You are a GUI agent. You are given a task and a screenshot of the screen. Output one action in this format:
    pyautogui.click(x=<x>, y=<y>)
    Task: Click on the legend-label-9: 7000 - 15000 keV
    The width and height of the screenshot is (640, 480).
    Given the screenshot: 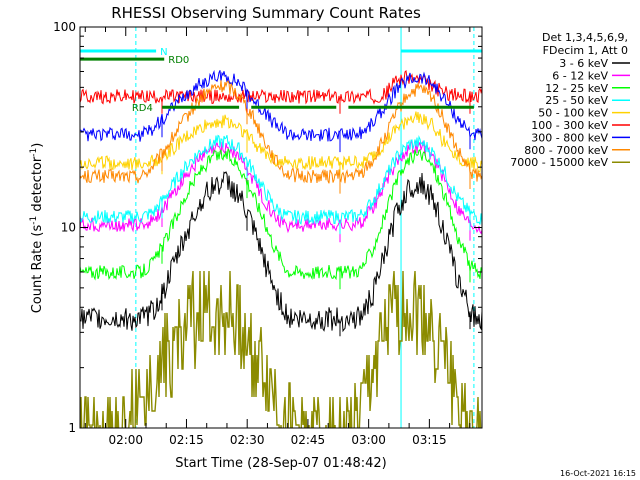 What is the action you would take?
    pyautogui.click(x=559, y=162)
    